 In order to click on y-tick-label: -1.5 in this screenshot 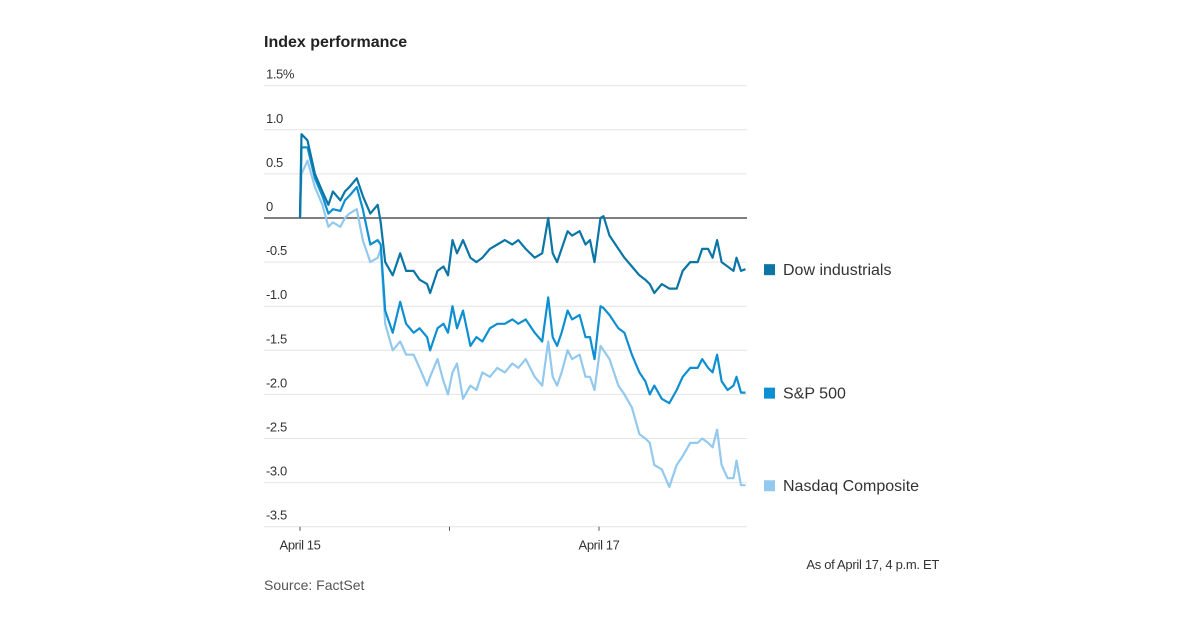, I will do `click(276, 338)`.